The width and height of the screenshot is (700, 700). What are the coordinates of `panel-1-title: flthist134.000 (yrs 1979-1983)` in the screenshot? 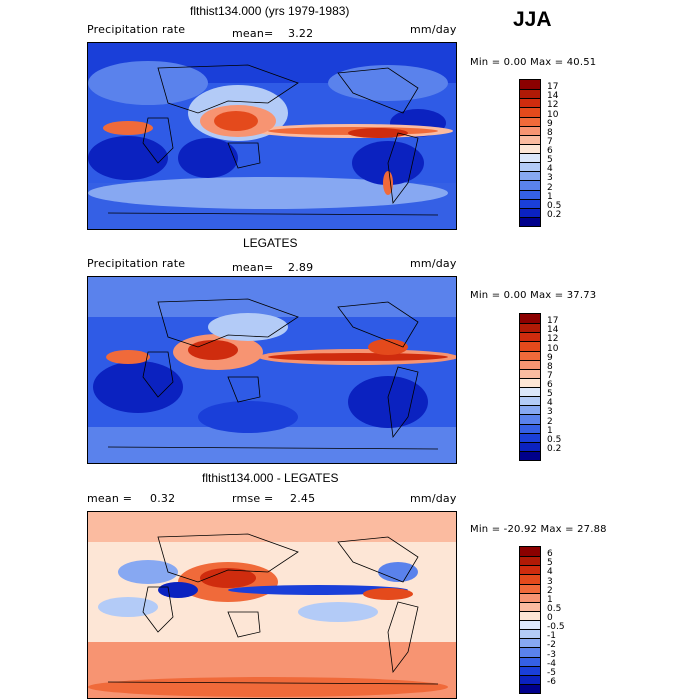 It's located at (270, 11).